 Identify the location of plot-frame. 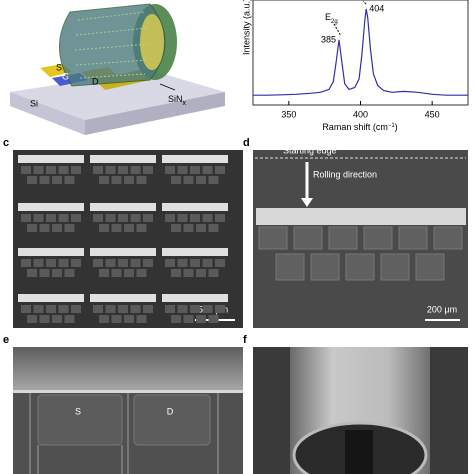
(360, 53).